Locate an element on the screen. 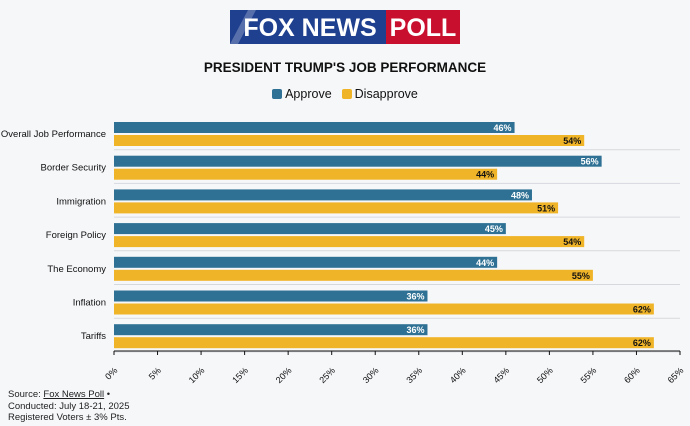  x-tick-label: 20% is located at coordinates (284, 375).